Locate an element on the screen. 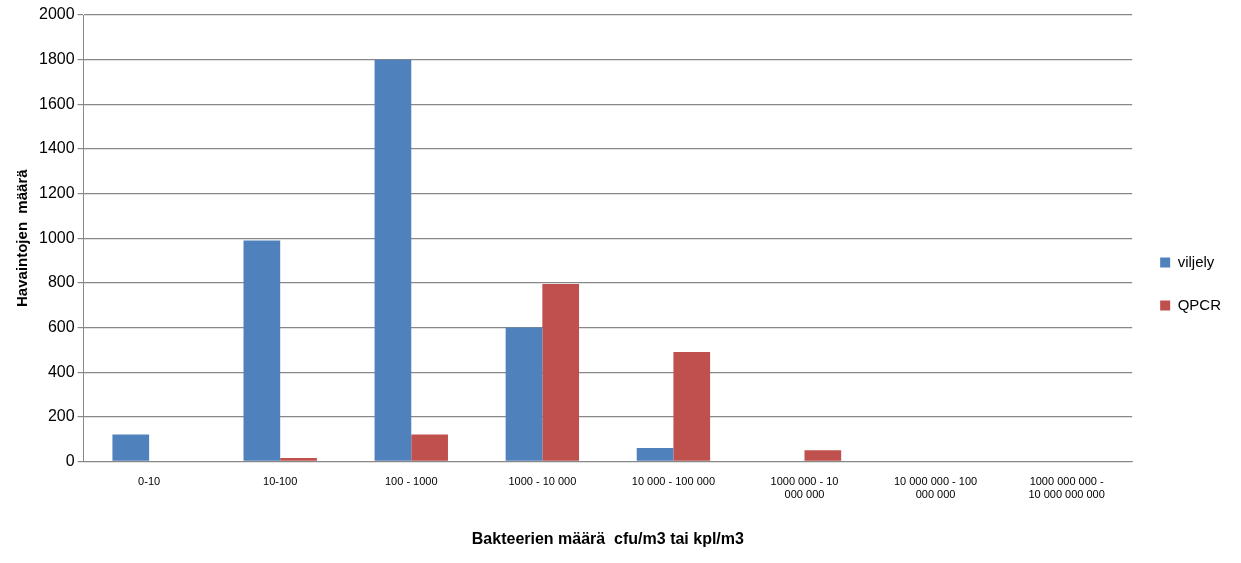  x-tick-label: 1000 000 - 10 000 000 is located at coordinates (804, 488).